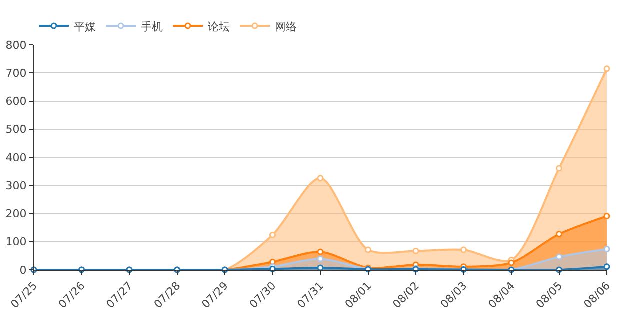 This screenshot has width=629, height=320. What do you see at coordinates (16, 185) in the screenshot?
I see `y-tick-label: 300` at bounding box center [16, 185].